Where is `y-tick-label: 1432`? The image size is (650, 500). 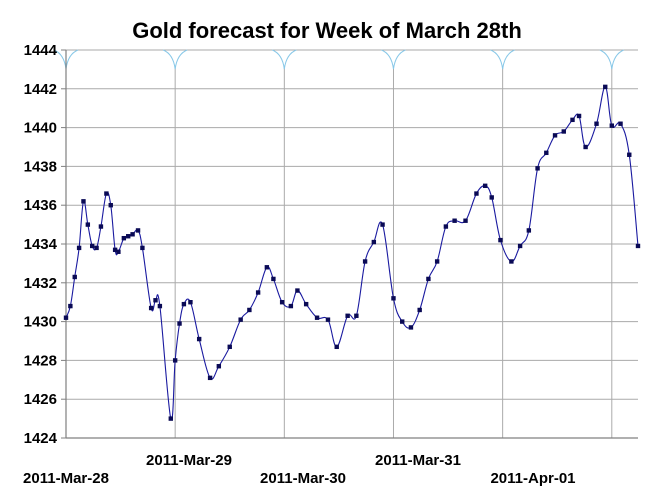
y-tick-label: 1432 is located at coordinates (40, 283).